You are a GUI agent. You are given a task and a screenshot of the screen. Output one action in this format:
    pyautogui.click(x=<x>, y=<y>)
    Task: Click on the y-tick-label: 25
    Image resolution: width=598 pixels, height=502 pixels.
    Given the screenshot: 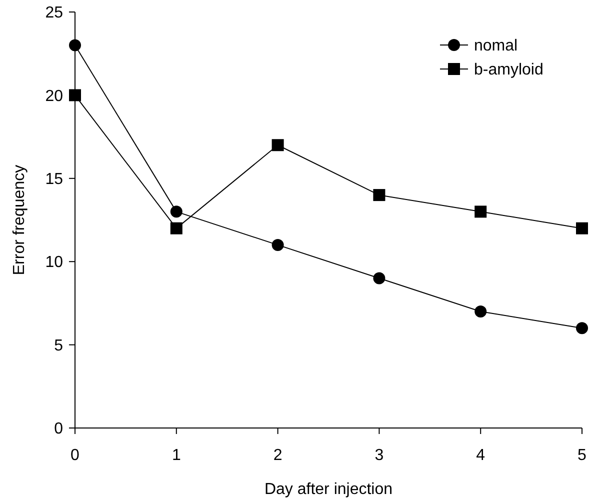 What is the action you would take?
    pyautogui.click(x=54, y=13)
    